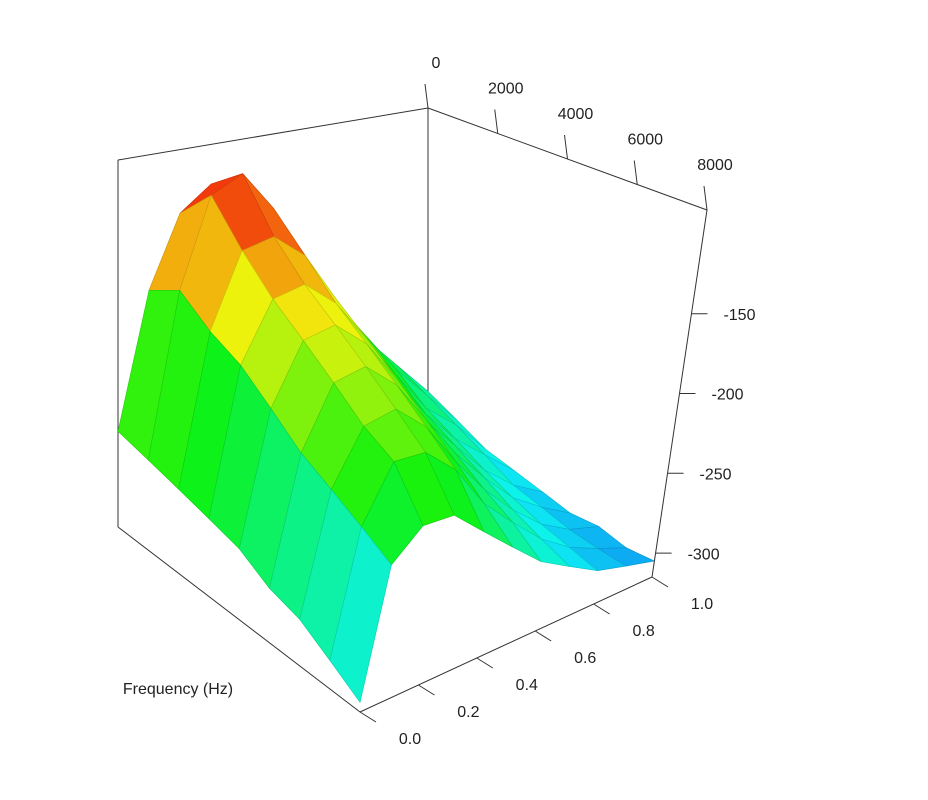 This screenshot has height=800, width=928. I want to click on x-tick-label: 0.4, so click(527, 685).